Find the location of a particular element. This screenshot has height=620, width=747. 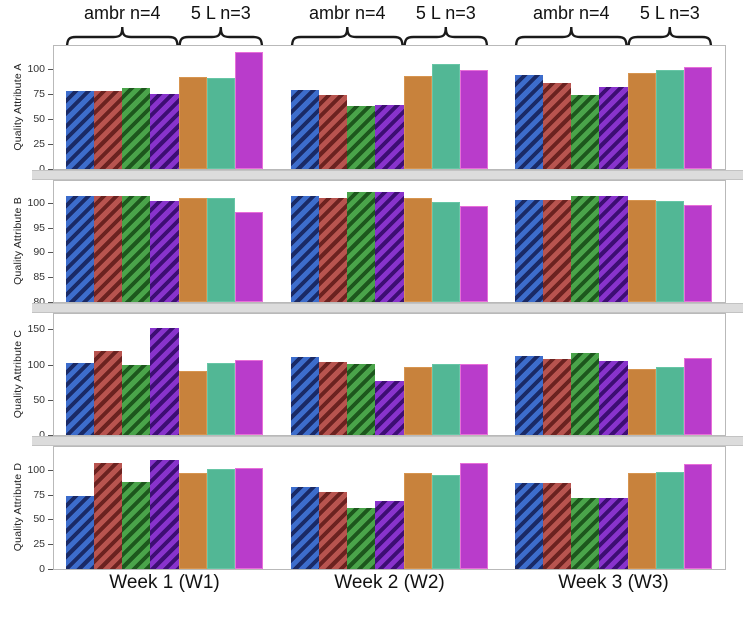

y-axis-title-quality-attribute-c: Quality Attribute C is located at coordinates (18, 373).